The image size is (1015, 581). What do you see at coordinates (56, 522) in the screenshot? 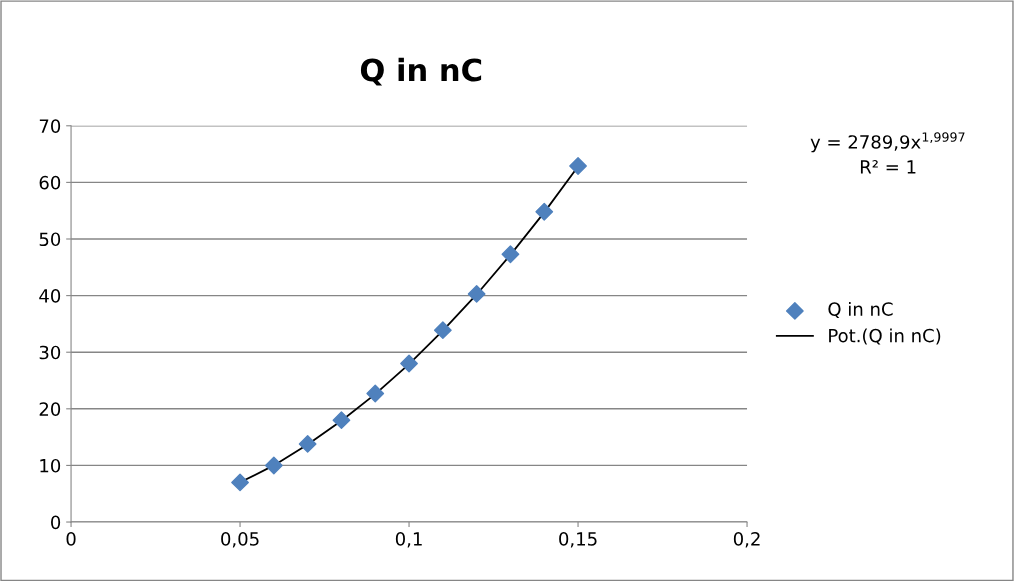
I see `y-tick-label: 0` at bounding box center [56, 522].